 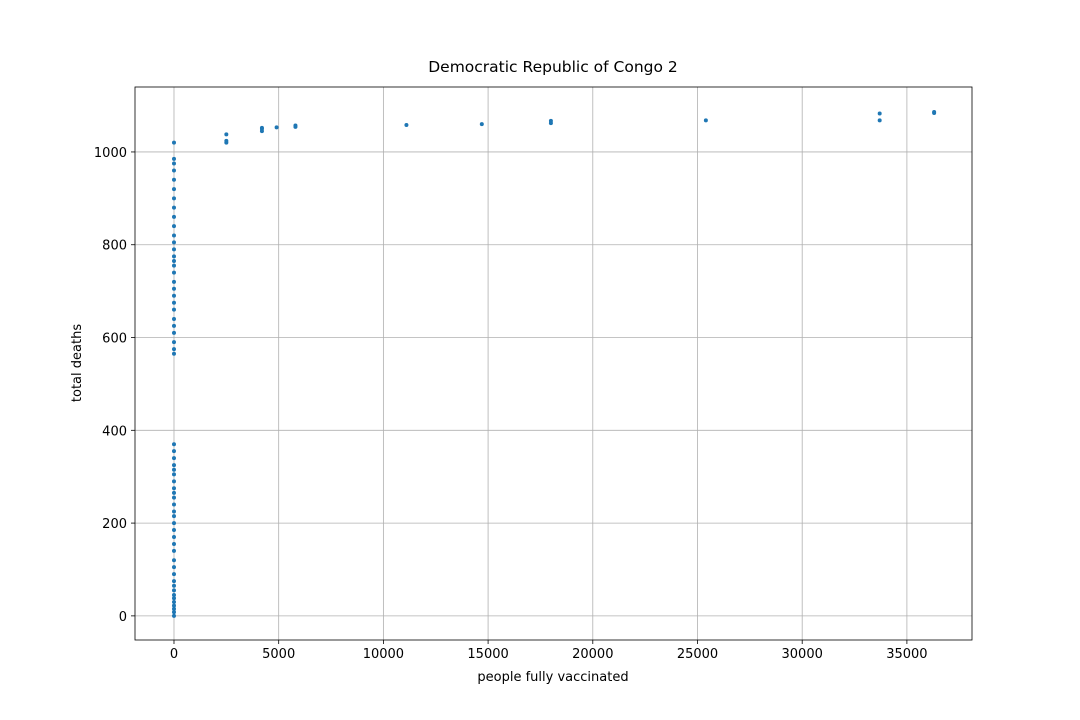 What do you see at coordinates (278, 654) in the screenshot?
I see `x-tick-label: 5000` at bounding box center [278, 654].